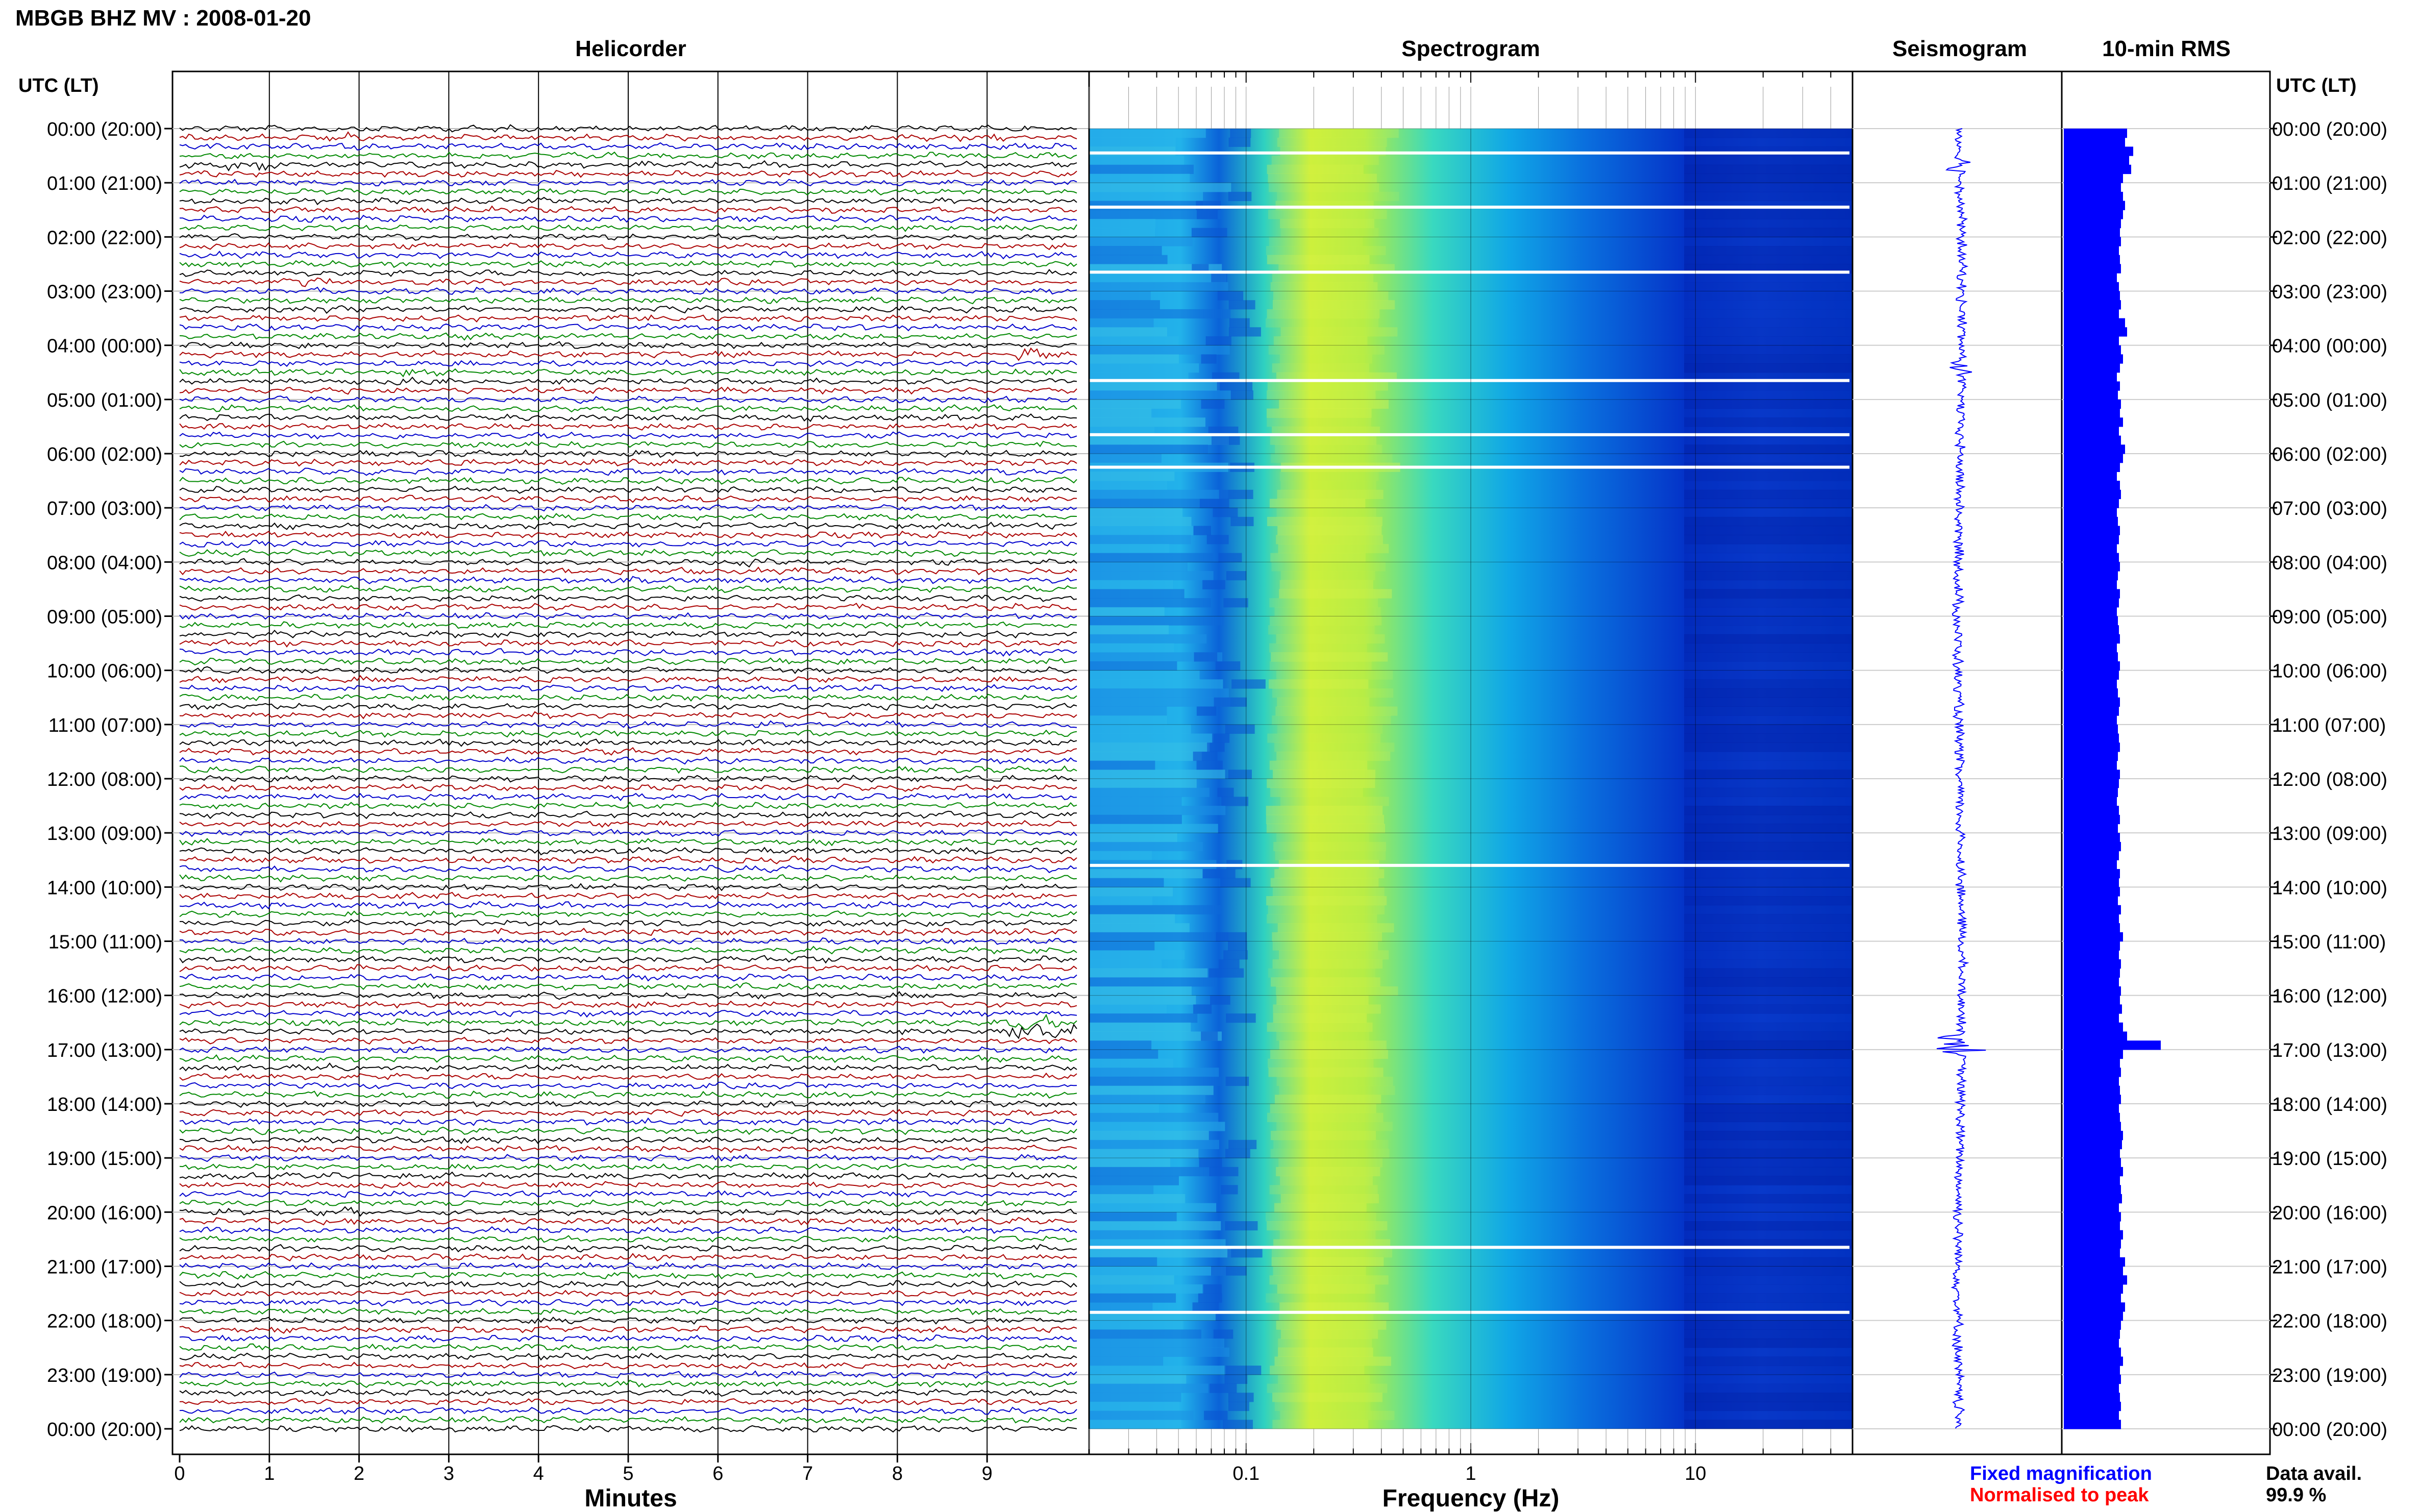 Image resolution: width=2419 pixels, height=1512 pixels. I want to click on time-label-right: 12:00 (08:00), so click(2329, 779).